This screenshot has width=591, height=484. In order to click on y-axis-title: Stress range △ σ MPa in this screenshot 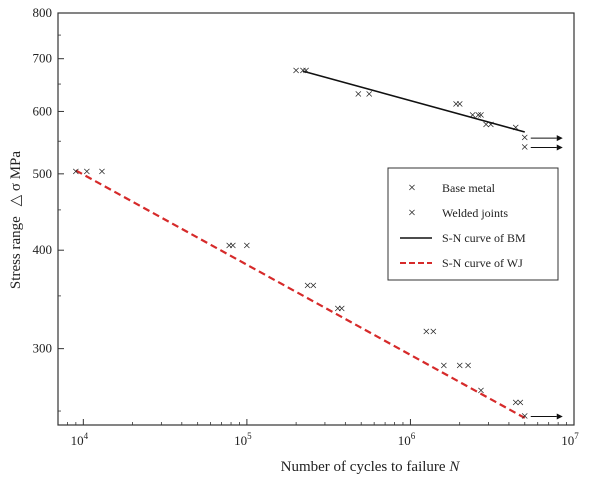, I will do `click(16, 220)`.